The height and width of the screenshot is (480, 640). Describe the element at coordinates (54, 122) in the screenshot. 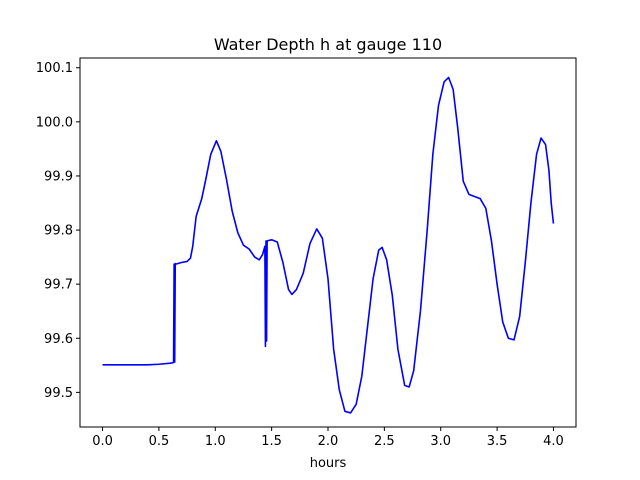

I see `y-tick-label: 100.0` at that location.